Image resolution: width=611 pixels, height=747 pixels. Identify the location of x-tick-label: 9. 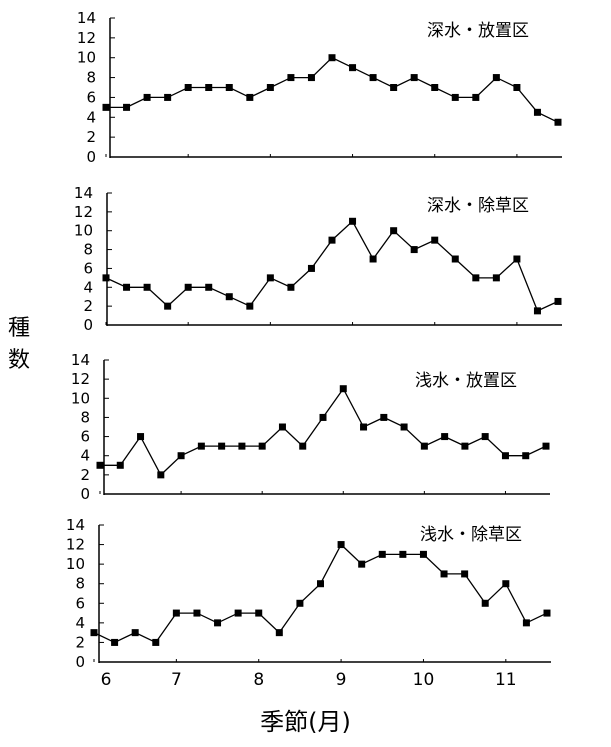
(341, 680).